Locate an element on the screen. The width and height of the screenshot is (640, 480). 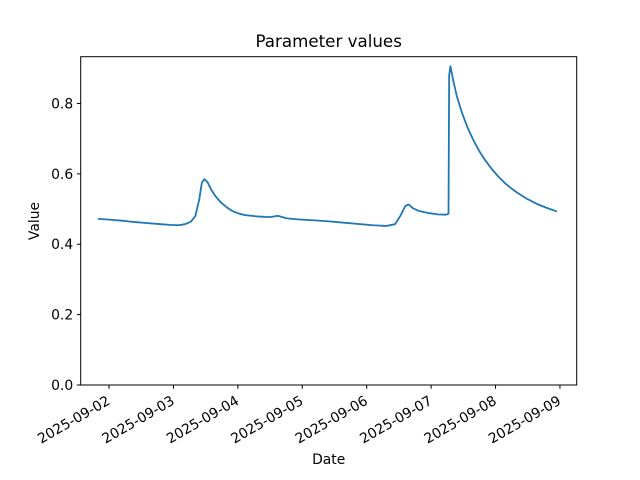
y-tick-label: 0.8 is located at coordinates (62, 104).